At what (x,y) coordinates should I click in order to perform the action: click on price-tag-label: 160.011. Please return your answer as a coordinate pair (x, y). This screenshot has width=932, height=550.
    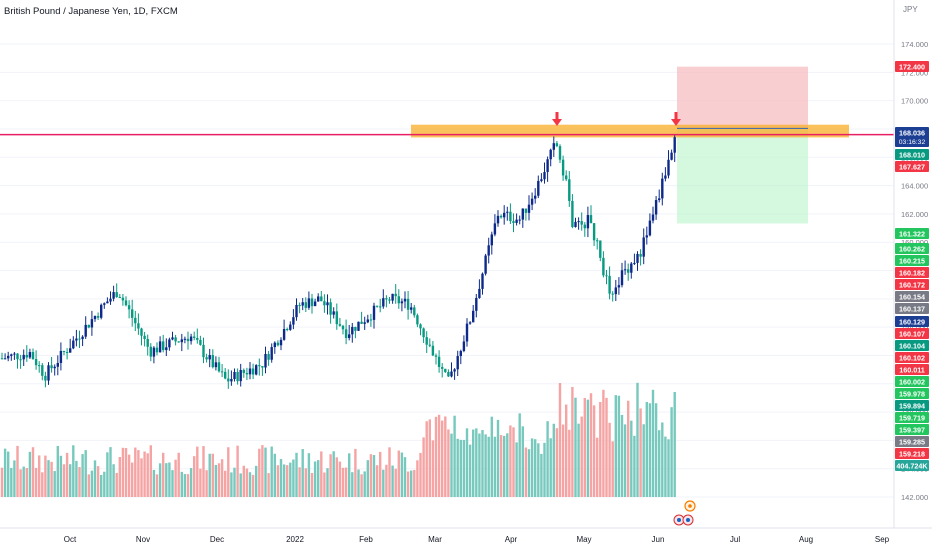
    Looking at the image, I should click on (912, 370).